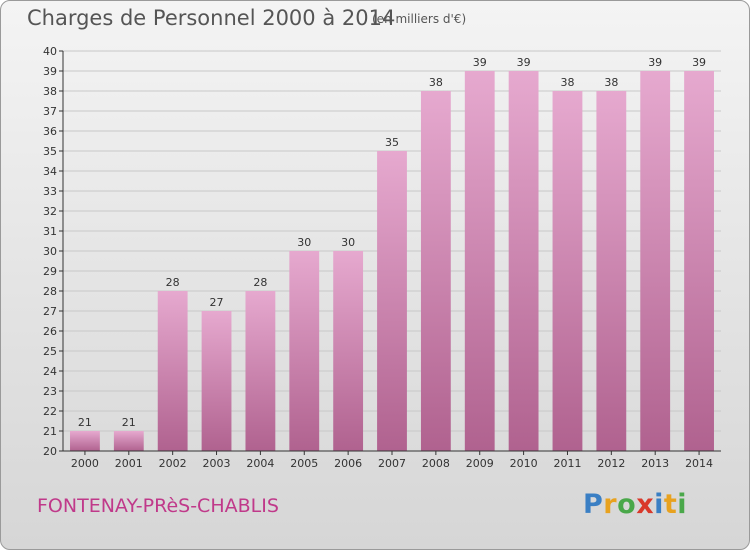  Describe the element at coordinates (392, 142) in the screenshot. I see `data-label: 35` at that location.